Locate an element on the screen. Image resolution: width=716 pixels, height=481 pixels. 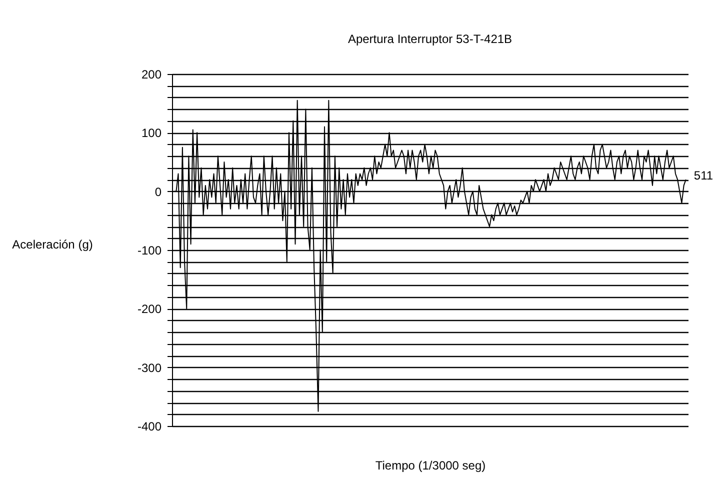
y-tick-label: -200 is located at coordinates (149, 309).